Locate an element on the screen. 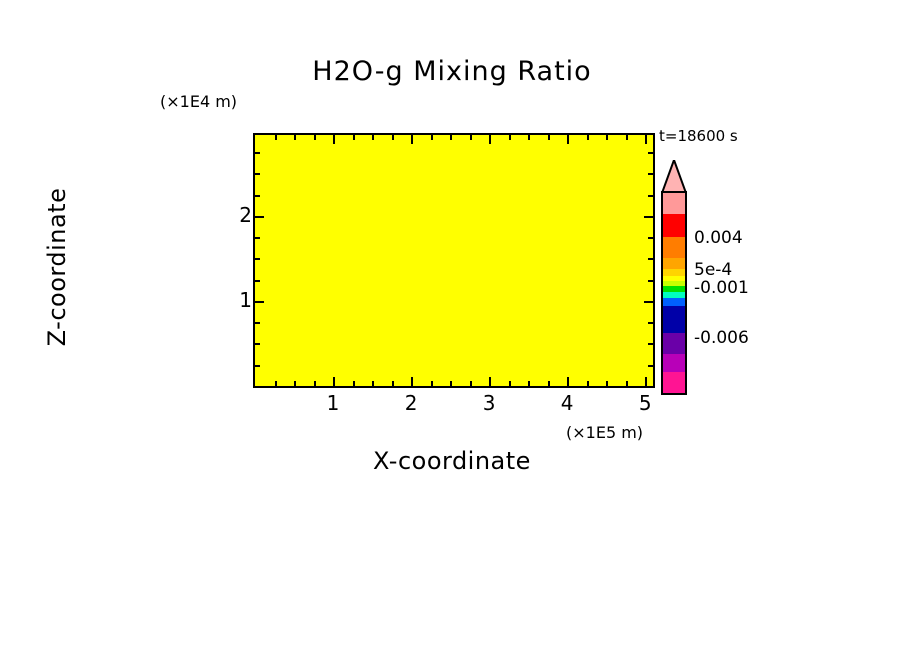  page-title: H2O-g Mixing Ratio is located at coordinates (452, 71).